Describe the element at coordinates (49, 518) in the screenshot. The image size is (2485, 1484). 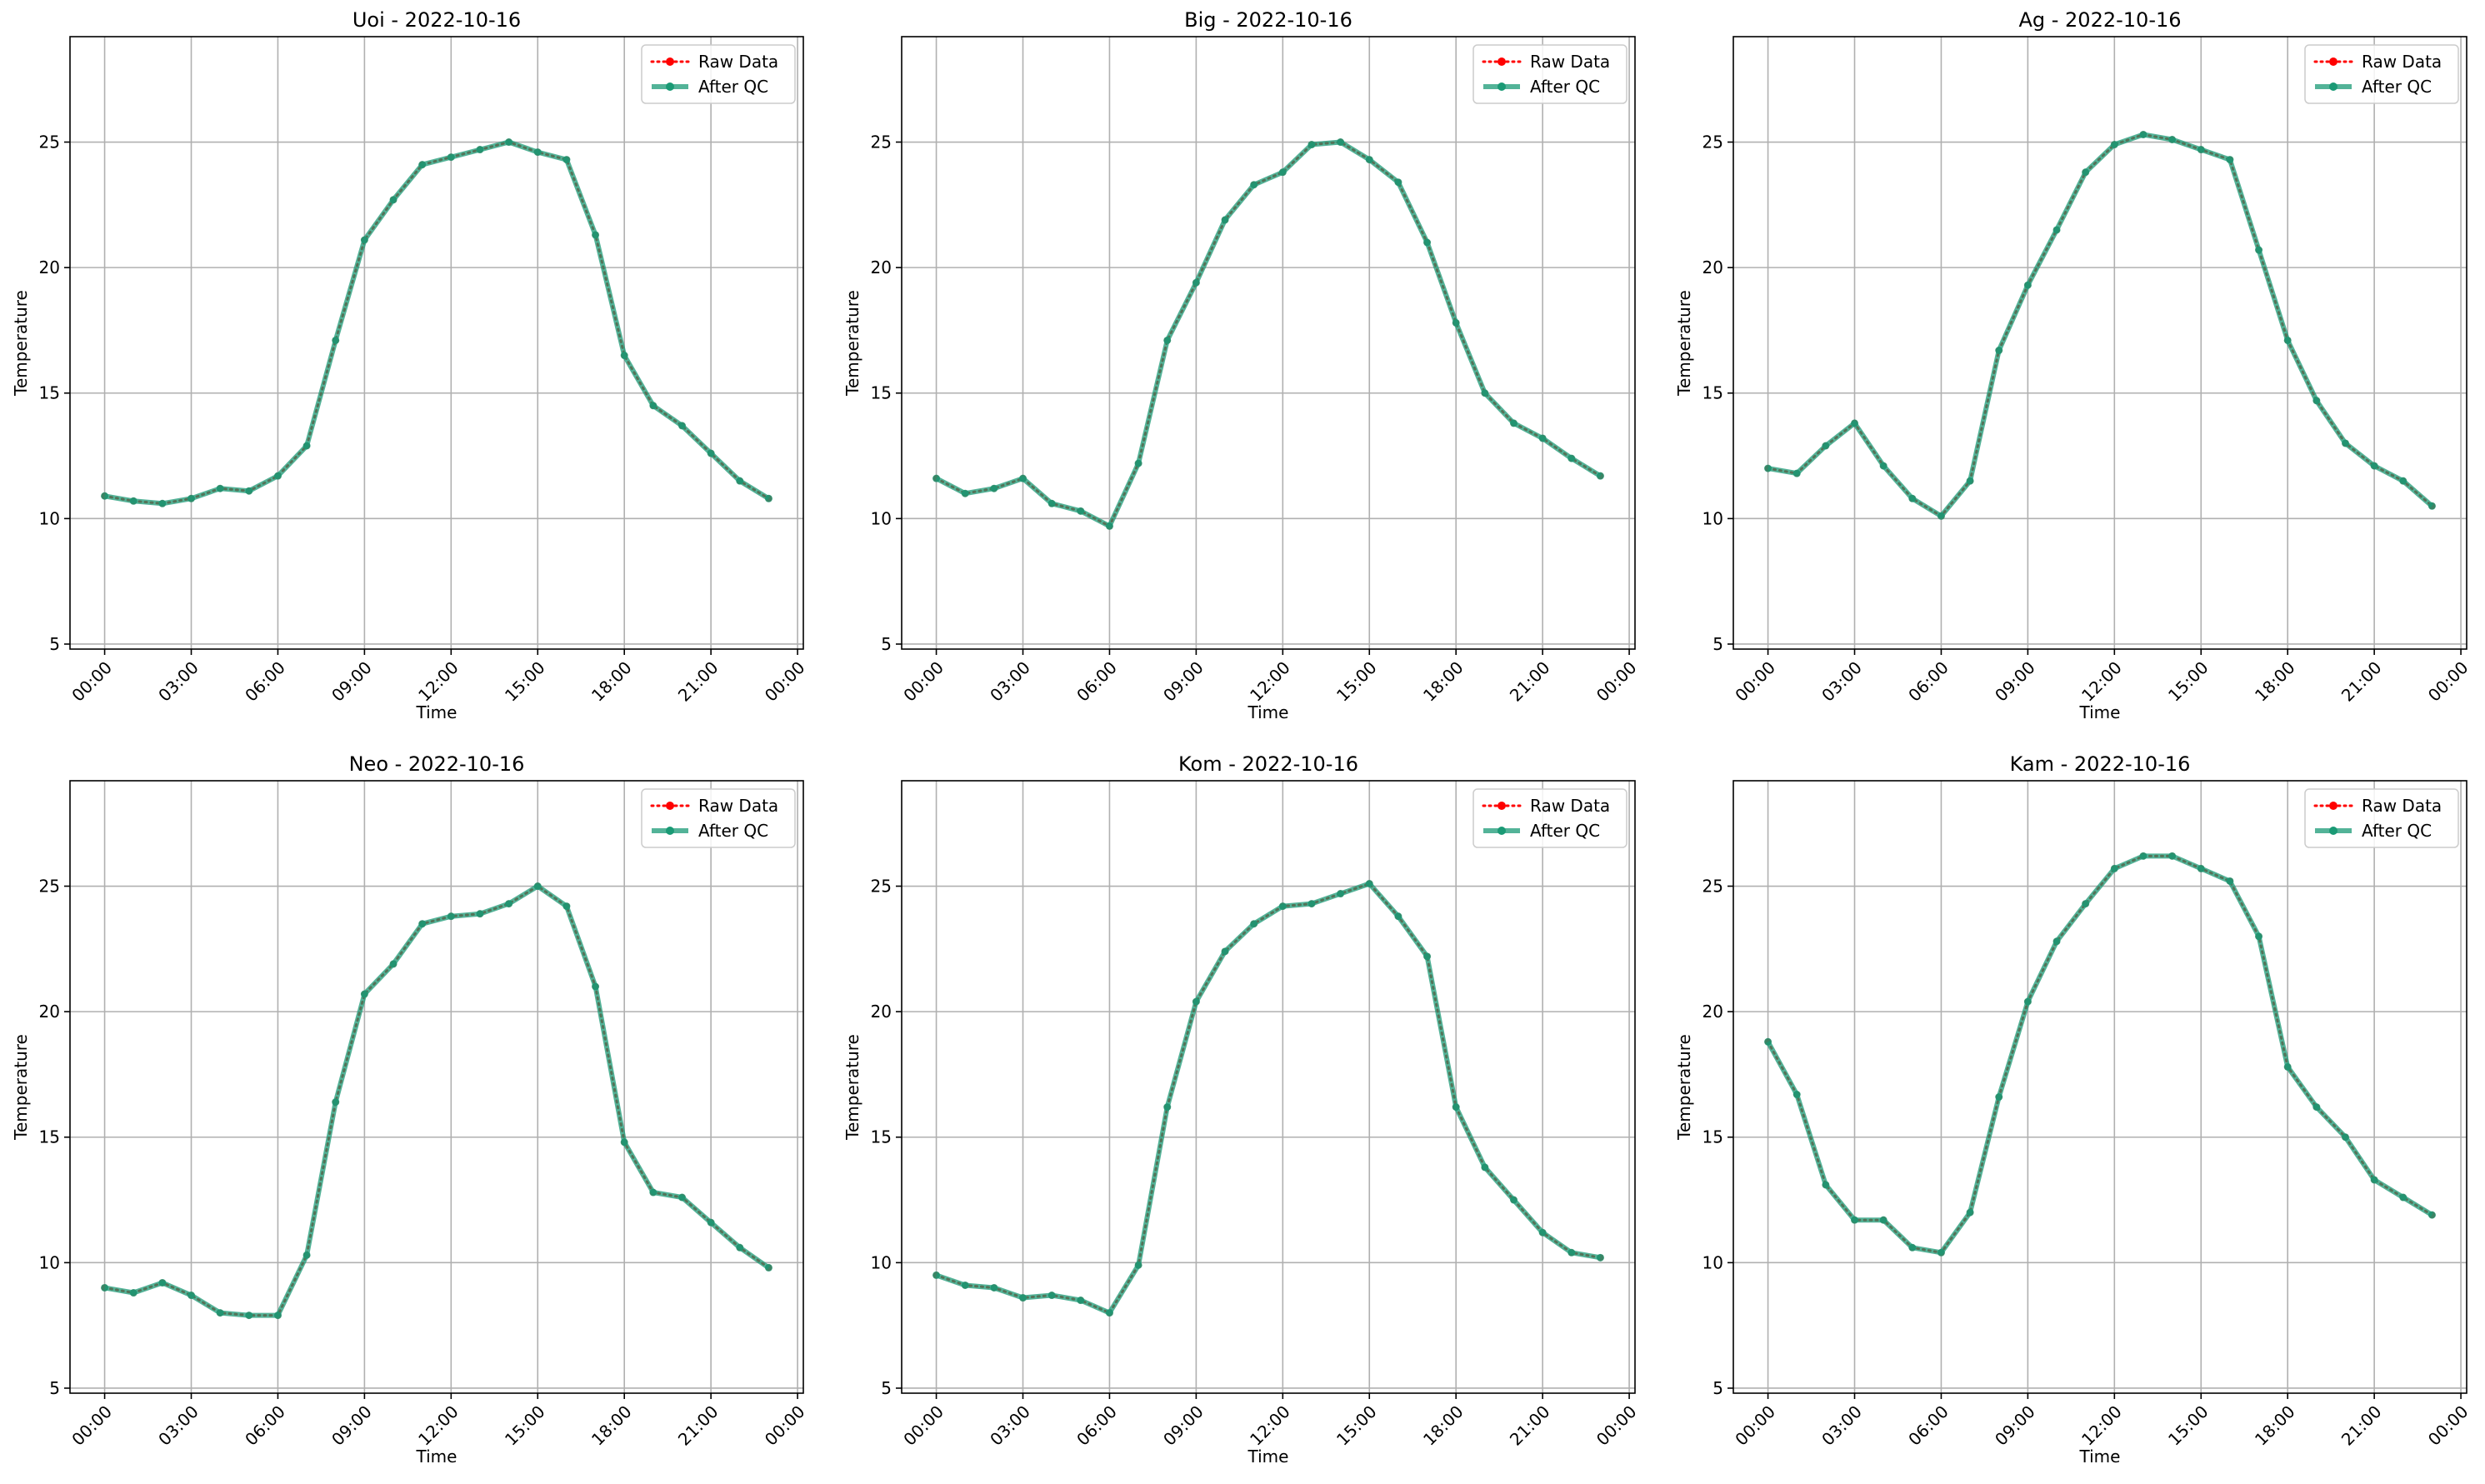
I see `y-tick-label: 10` at that location.